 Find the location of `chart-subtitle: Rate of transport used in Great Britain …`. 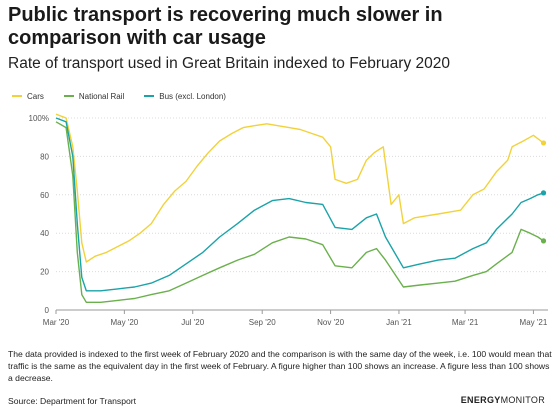

chart-subtitle: Rate of transport used in Great Britain … is located at coordinates (229, 63).